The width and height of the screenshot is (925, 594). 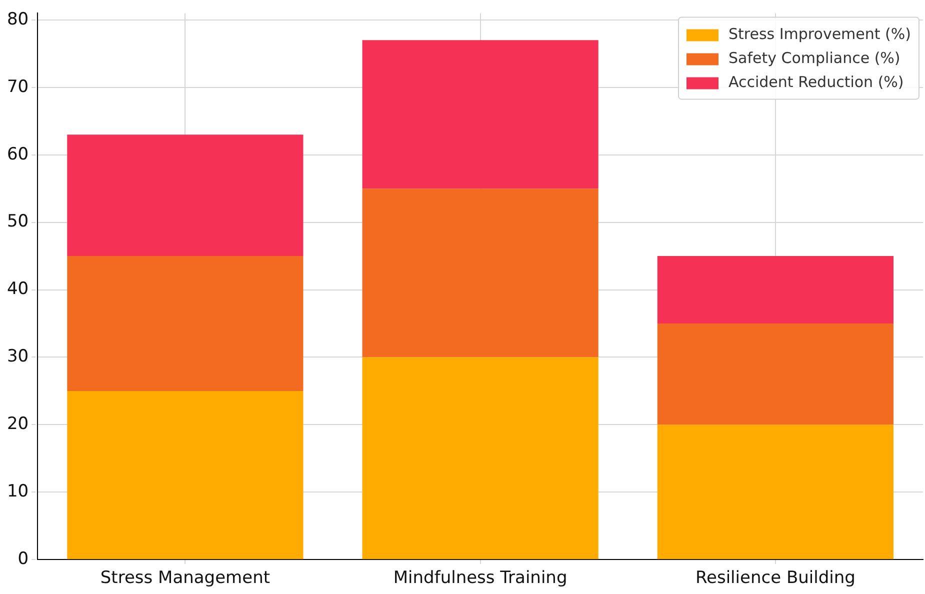 I want to click on legend-label: Stress Improvement (%), so click(x=819, y=34).